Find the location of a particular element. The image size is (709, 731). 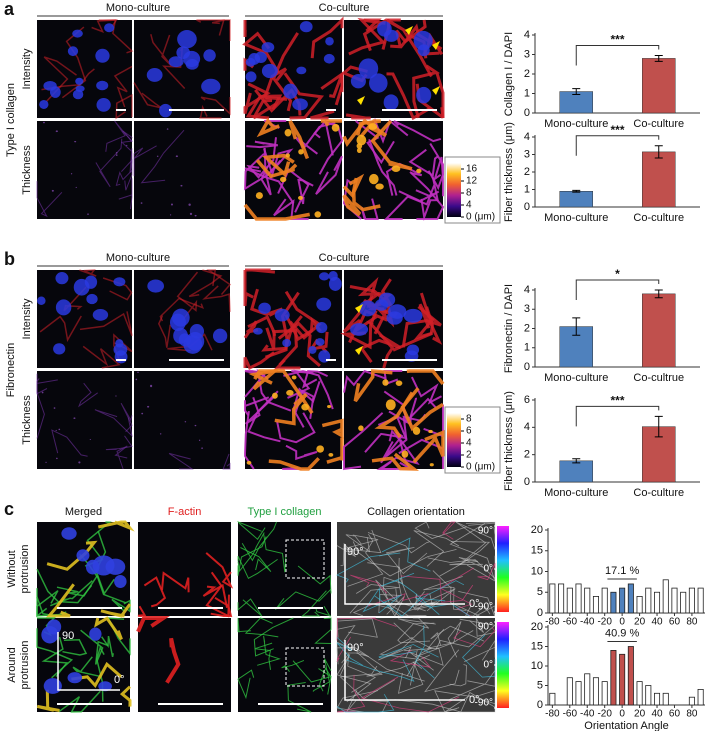

colorbar-label: 16 is located at coordinates (472, 169).